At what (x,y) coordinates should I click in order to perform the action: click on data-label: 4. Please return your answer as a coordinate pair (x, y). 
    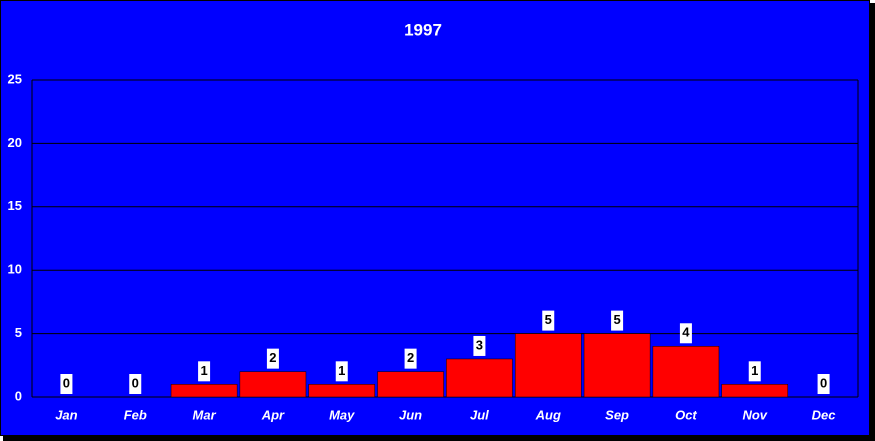
    Looking at the image, I should click on (686, 332).